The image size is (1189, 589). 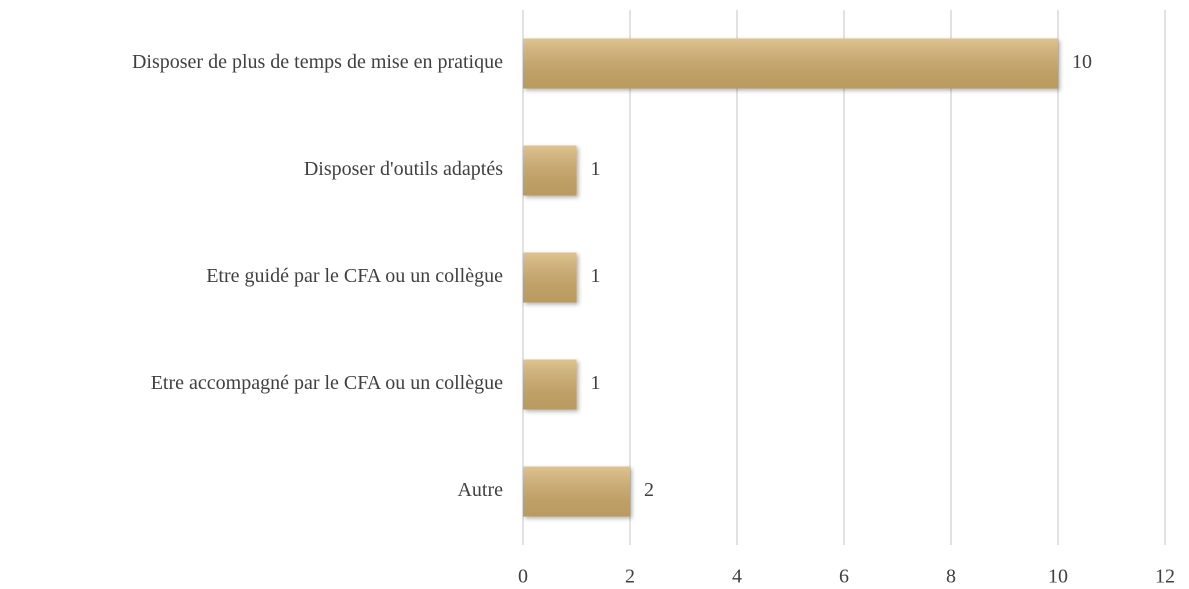 What do you see at coordinates (354, 276) in the screenshot?
I see `y-tick-label: Etre guidé par le CFA ou un collègue` at bounding box center [354, 276].